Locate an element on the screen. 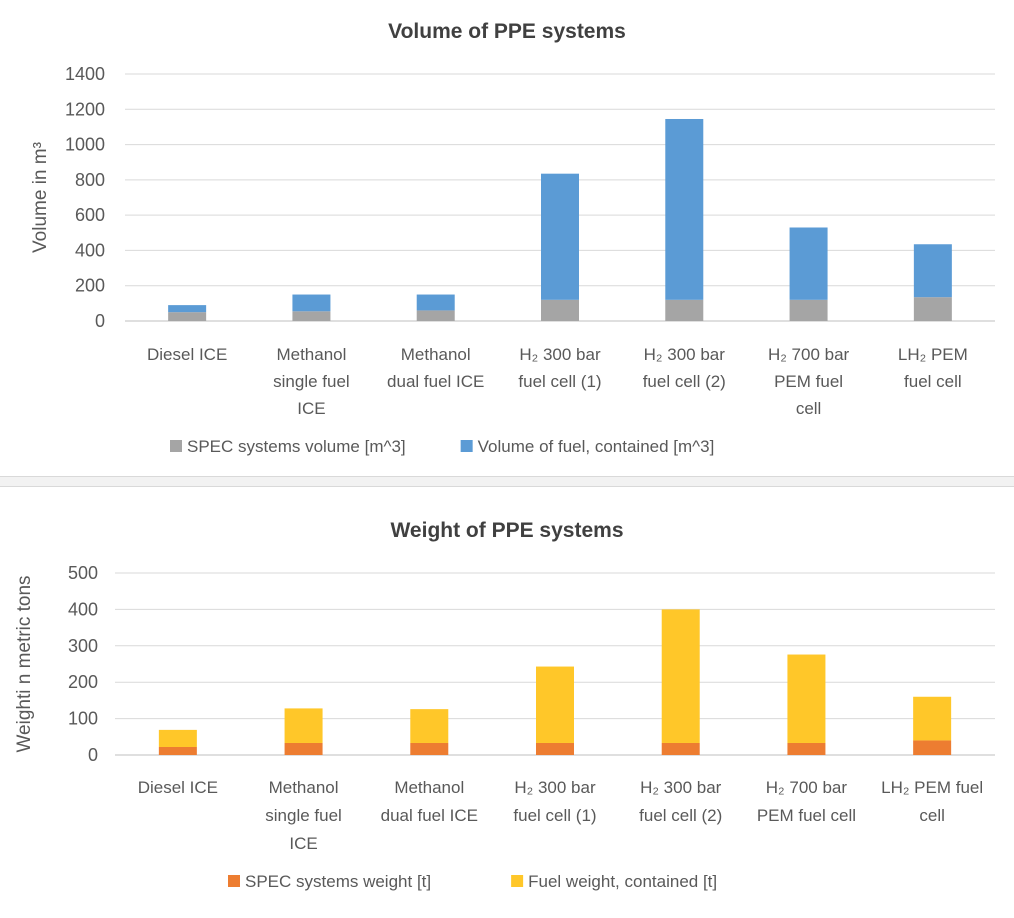 The width and height of the screenshot is (1014, 918). y-tick-label: 1400 is located at coordinates (85, 74).